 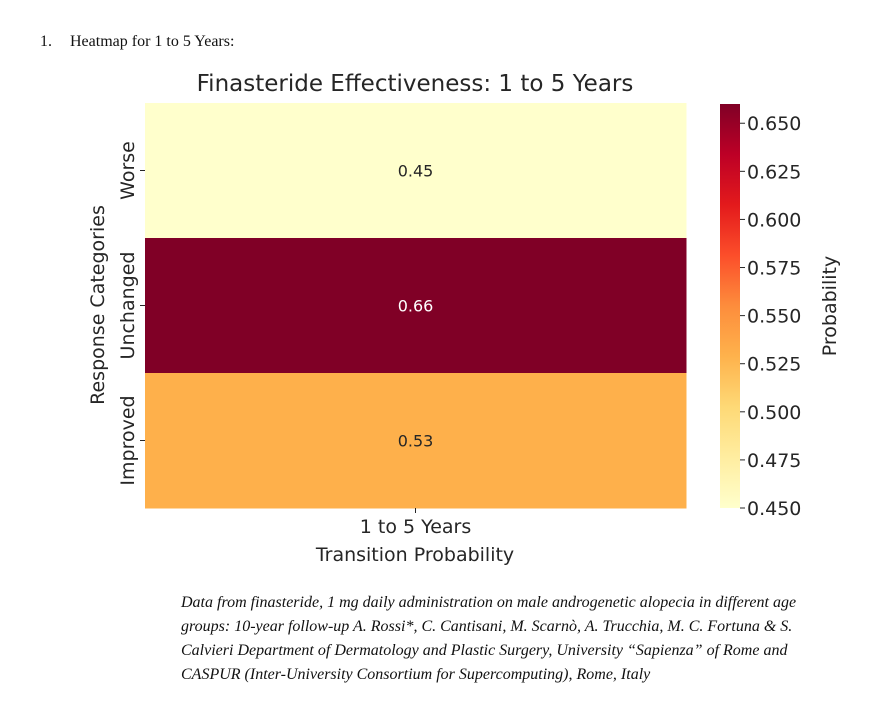 I want to click on colorbar-tick-label: 0.500, so click(x=774, y=413).